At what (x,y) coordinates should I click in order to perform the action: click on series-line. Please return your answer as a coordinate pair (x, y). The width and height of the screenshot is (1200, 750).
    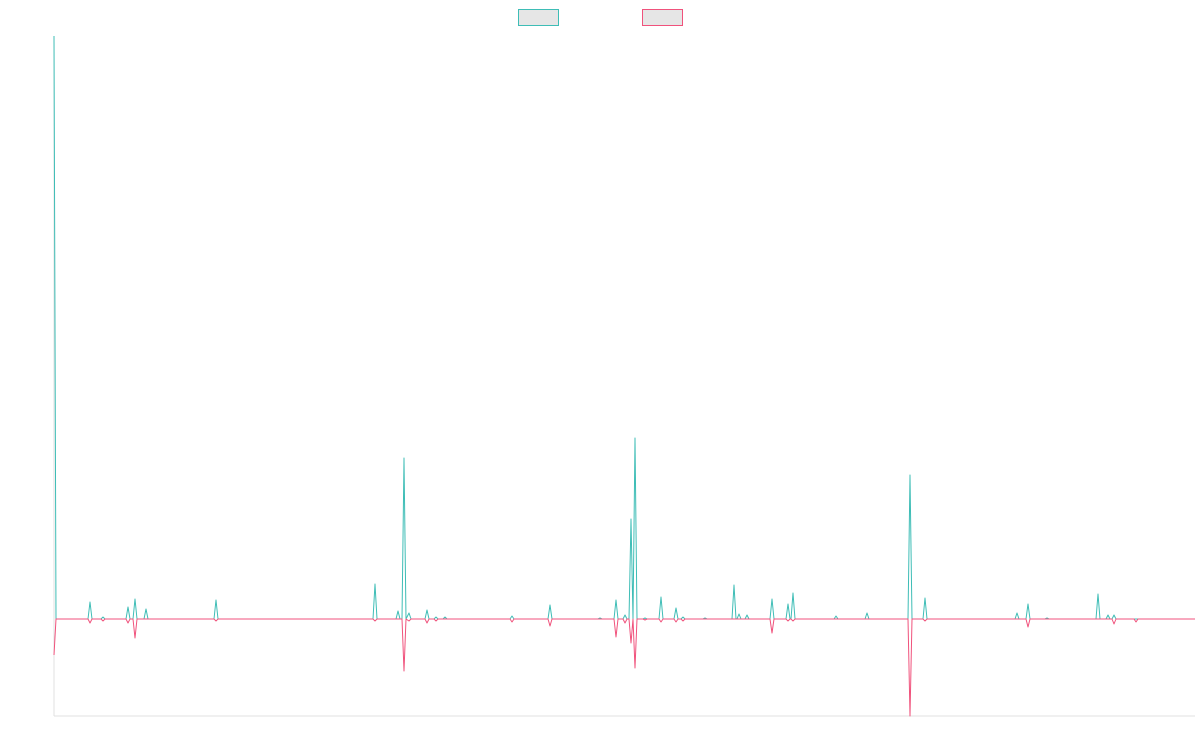
    Looking at the image, I should click on (624, 667).